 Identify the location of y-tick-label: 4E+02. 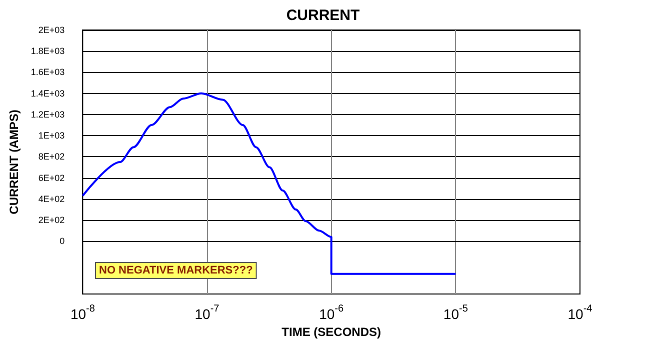
(51, 199).